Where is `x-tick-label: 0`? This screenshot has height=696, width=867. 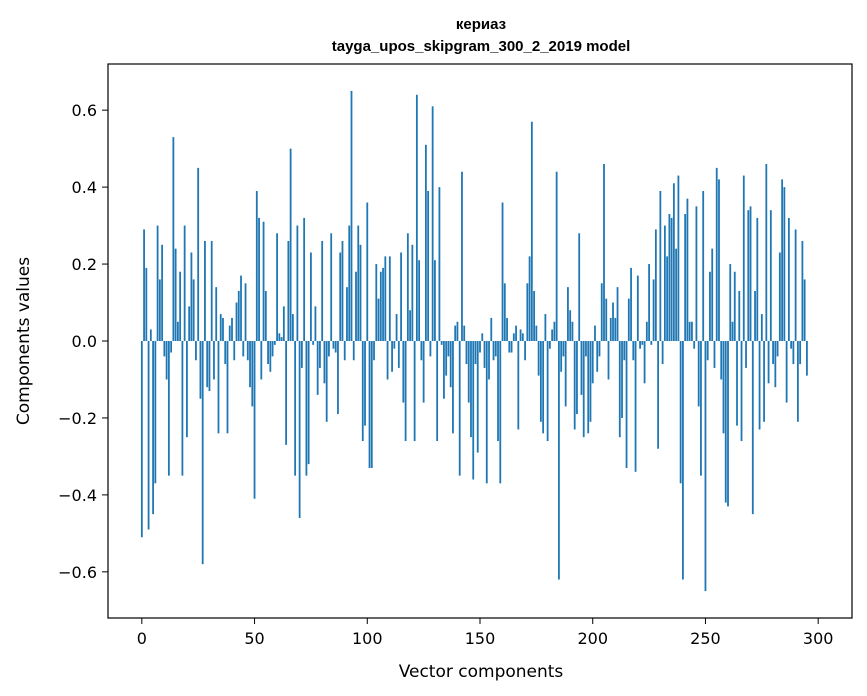
x-tick-label: 0 is located at coordinates (142, 638).